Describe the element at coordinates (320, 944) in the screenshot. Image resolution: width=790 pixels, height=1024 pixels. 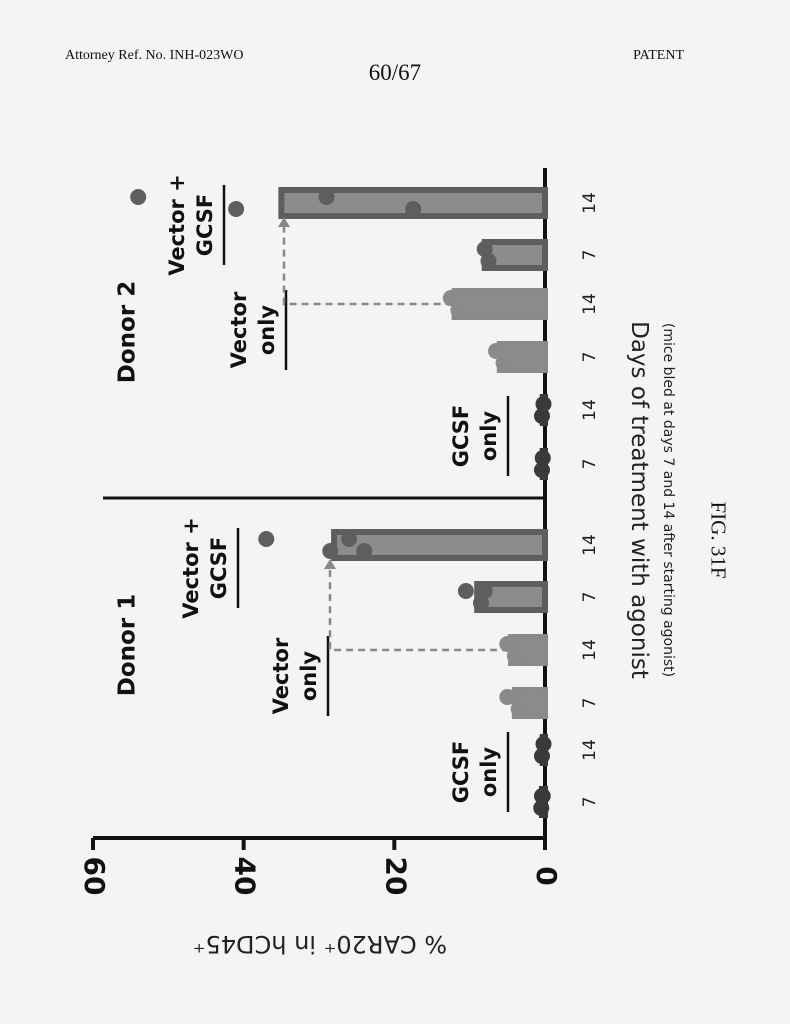
I see `y-axis-label: % CAR20⁺ in hCD45⁺` at that location.